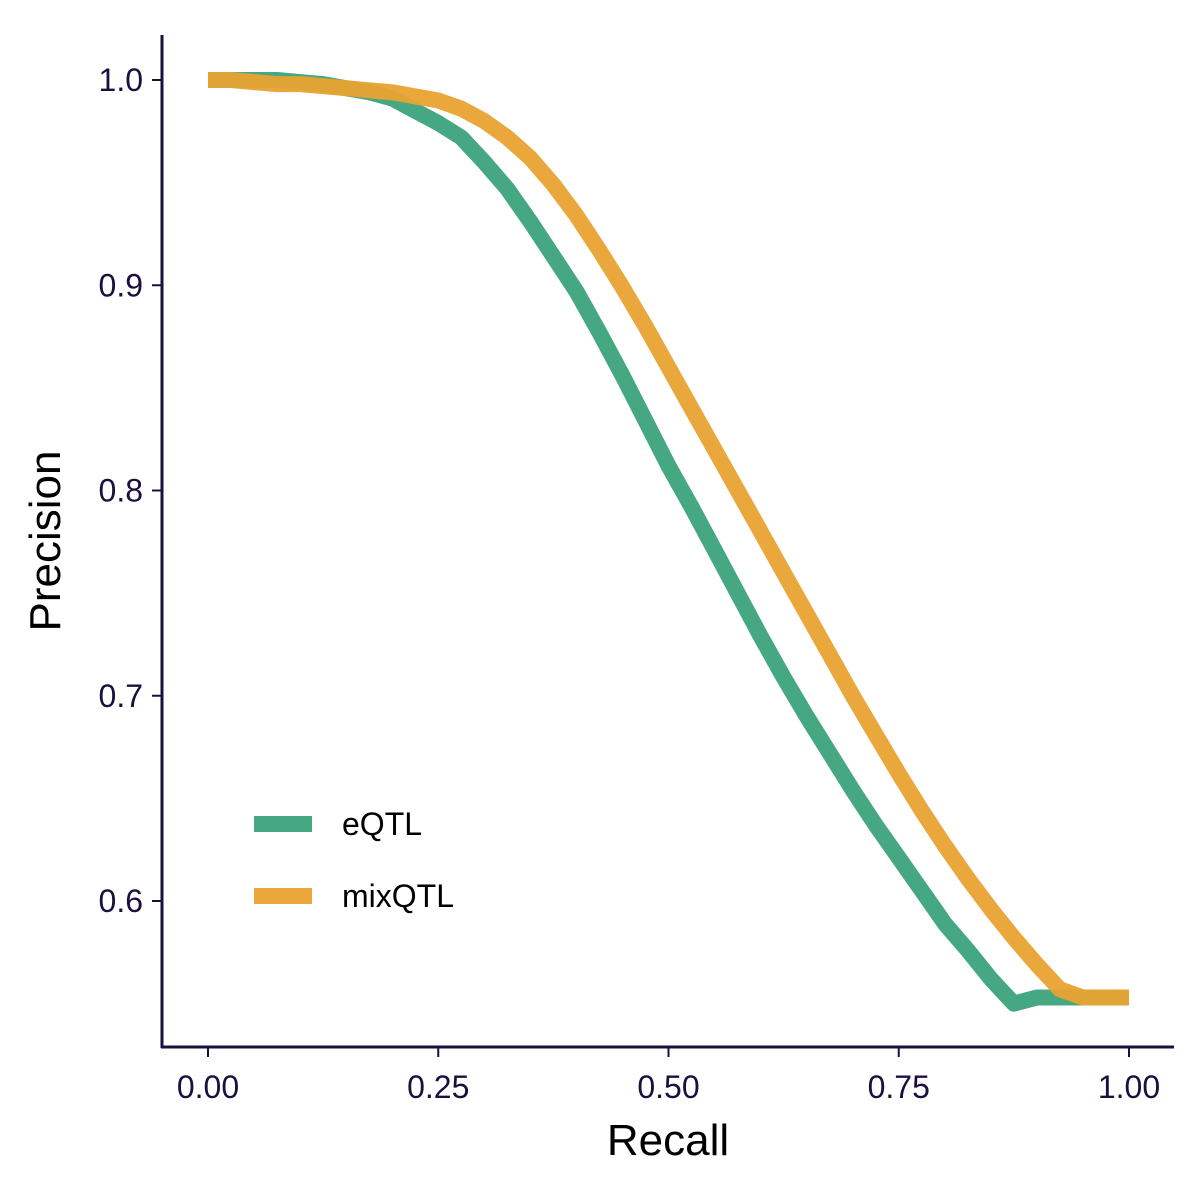 The width and height of the screenshot is (1200, 1200). What do you see at coordinates (121, 901) in the screenshot?
I see `y-tick-label: 0.6` at bounding box center [121, 901].